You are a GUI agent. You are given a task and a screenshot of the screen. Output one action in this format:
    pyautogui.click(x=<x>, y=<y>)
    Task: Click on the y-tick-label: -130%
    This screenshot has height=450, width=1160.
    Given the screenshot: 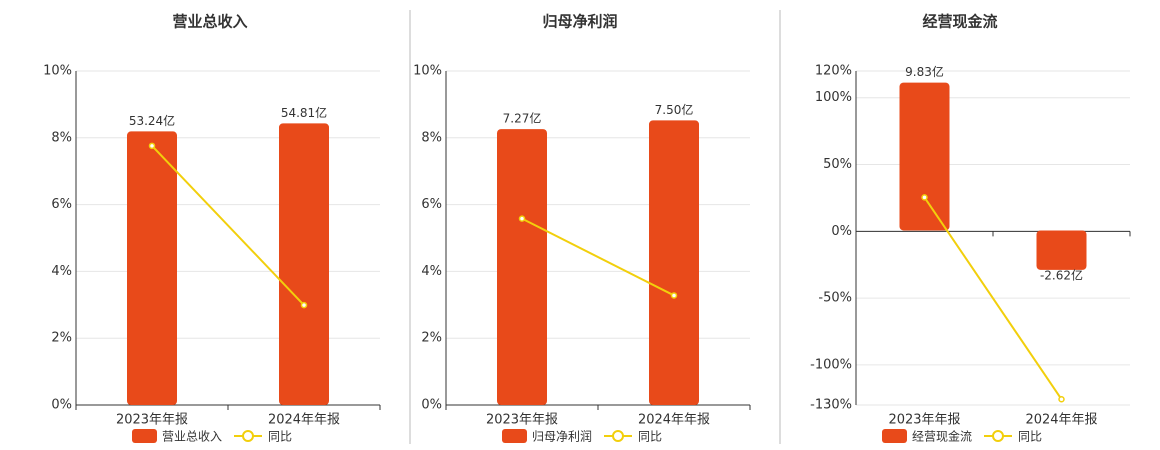 What is the action you would take?
    pyautogui.click(x=831, y=405)
    